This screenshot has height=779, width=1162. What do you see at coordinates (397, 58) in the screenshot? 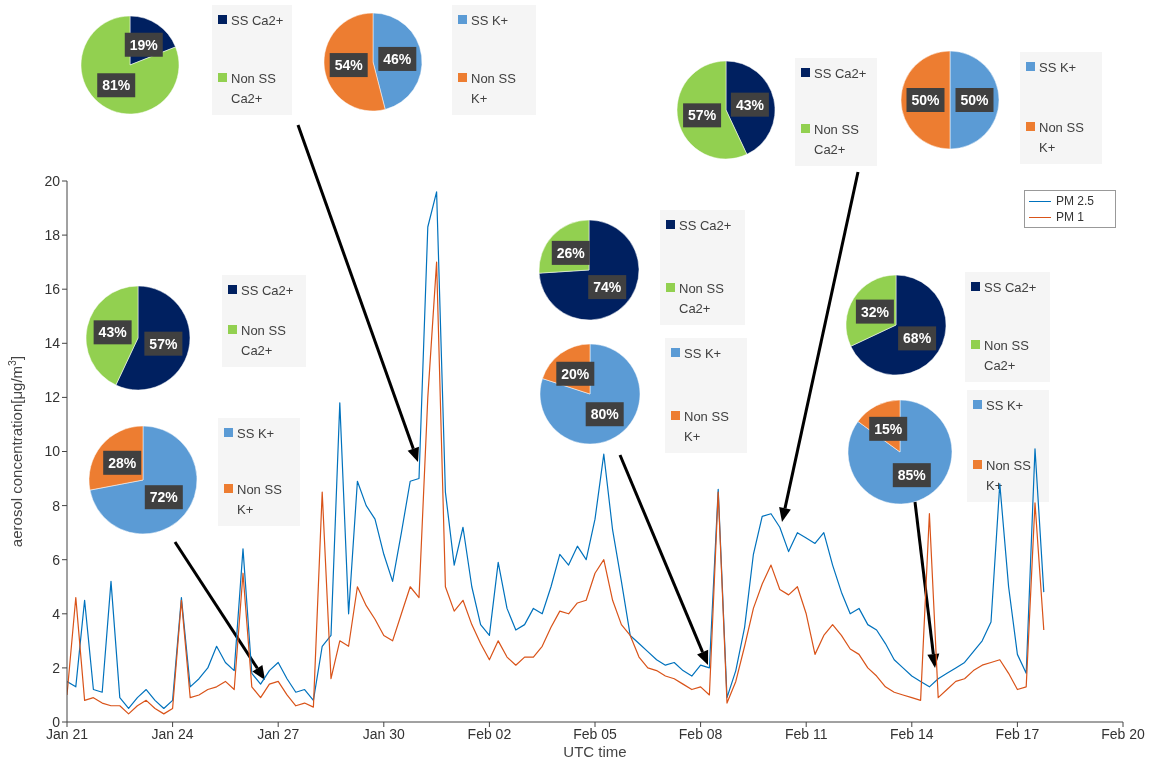
I see `data-label: 46%` at bounding box center [397, 58].